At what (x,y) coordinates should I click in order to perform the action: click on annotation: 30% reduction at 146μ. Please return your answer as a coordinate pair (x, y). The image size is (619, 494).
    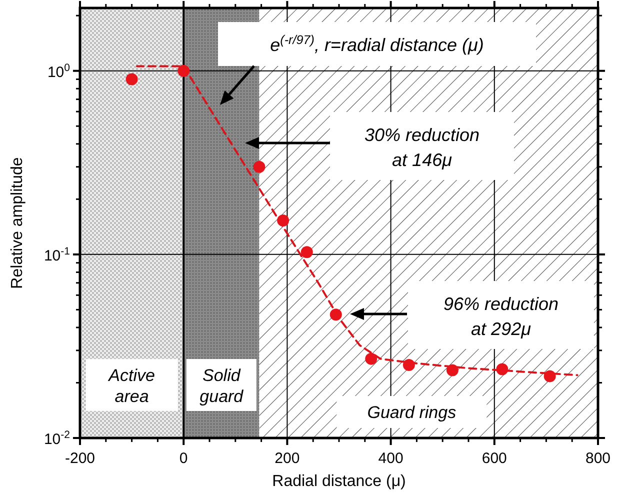
    Looking at the image, I should click on (422, 147).